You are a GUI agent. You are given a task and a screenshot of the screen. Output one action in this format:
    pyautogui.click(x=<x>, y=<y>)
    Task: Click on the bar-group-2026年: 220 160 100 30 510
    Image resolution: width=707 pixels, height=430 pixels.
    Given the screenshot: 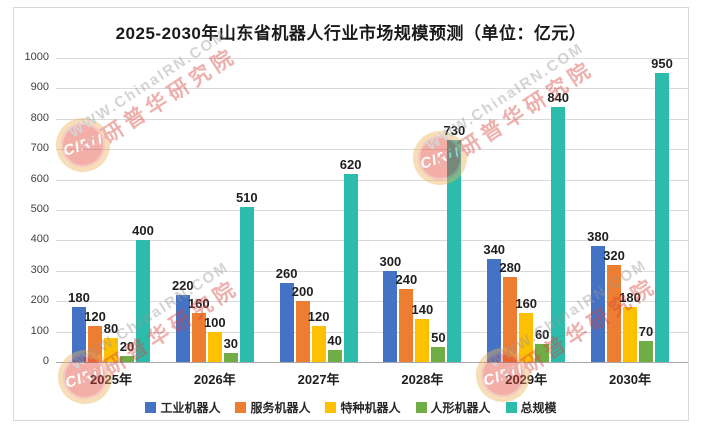 What is the action you would take?
    pyautogui.click(x=215, y=276)
    